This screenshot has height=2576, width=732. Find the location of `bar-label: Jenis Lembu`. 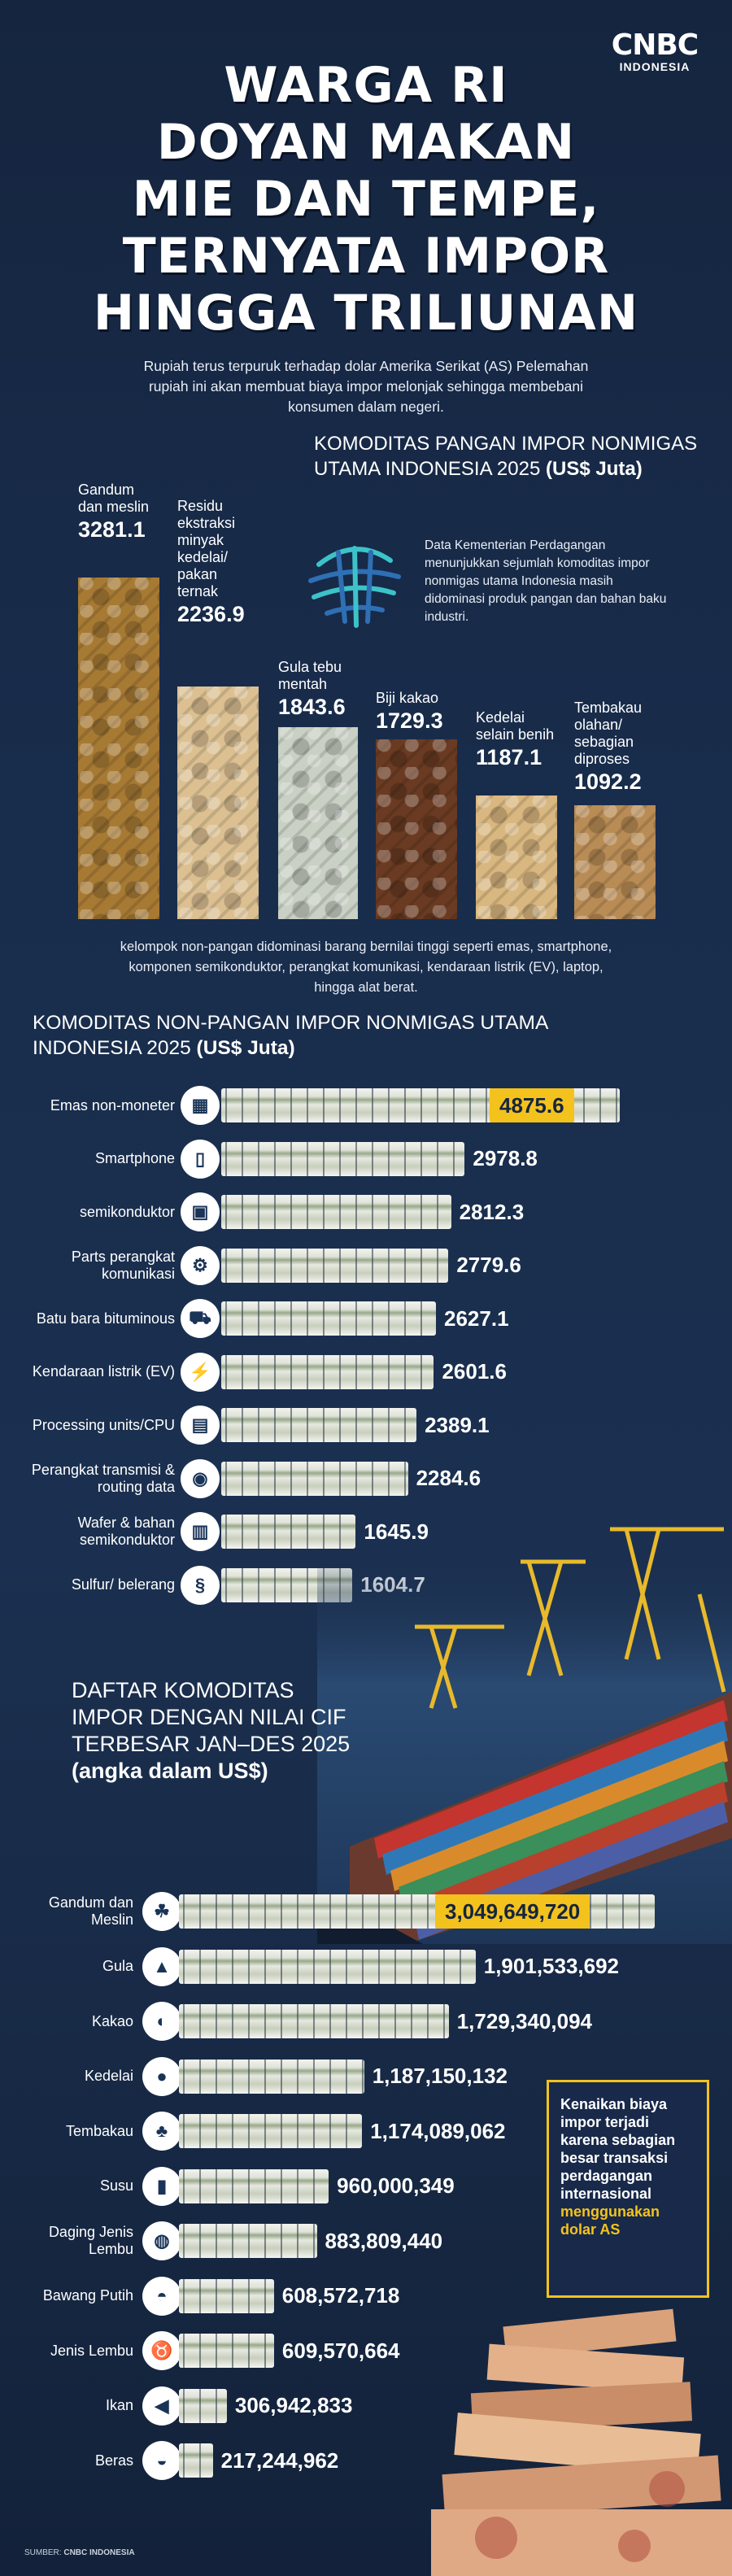

bar-label: Jenis Lembu is located at coordinates (91, 2350).